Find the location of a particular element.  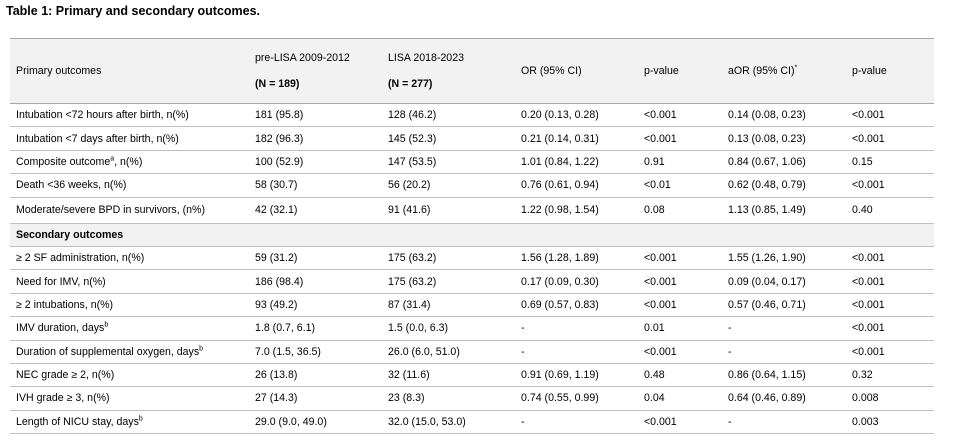

header-adjusted-p-value: p-value is located at coordinates (869, 71).